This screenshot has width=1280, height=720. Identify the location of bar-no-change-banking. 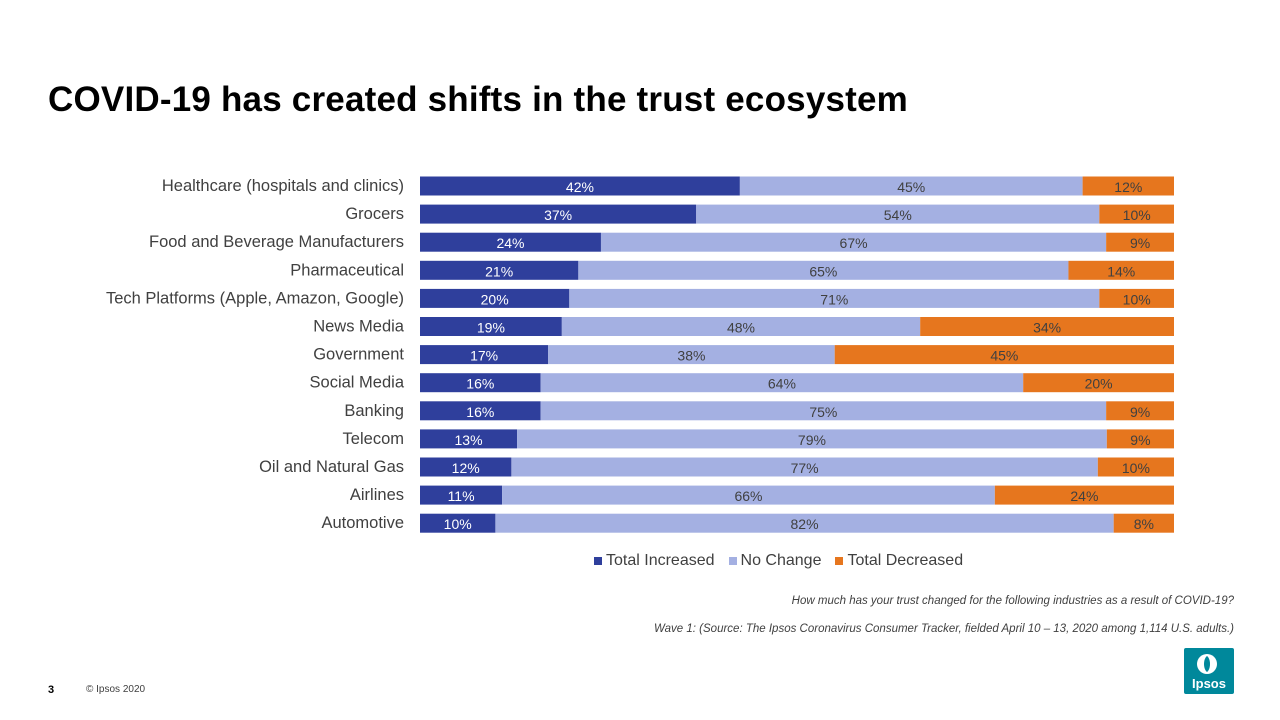
(823, 411).